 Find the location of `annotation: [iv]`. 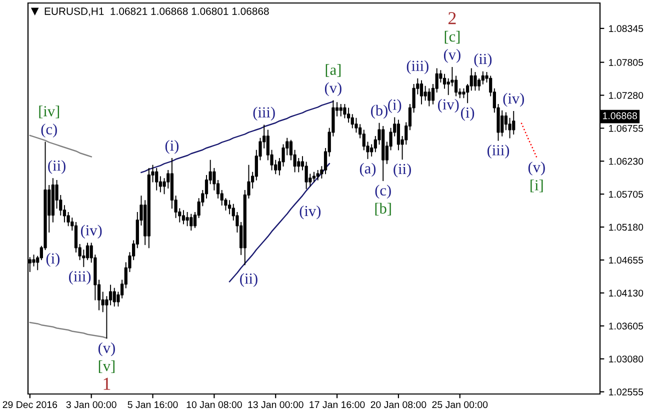

annotation: [iv] is located at coordinates (49, 112).